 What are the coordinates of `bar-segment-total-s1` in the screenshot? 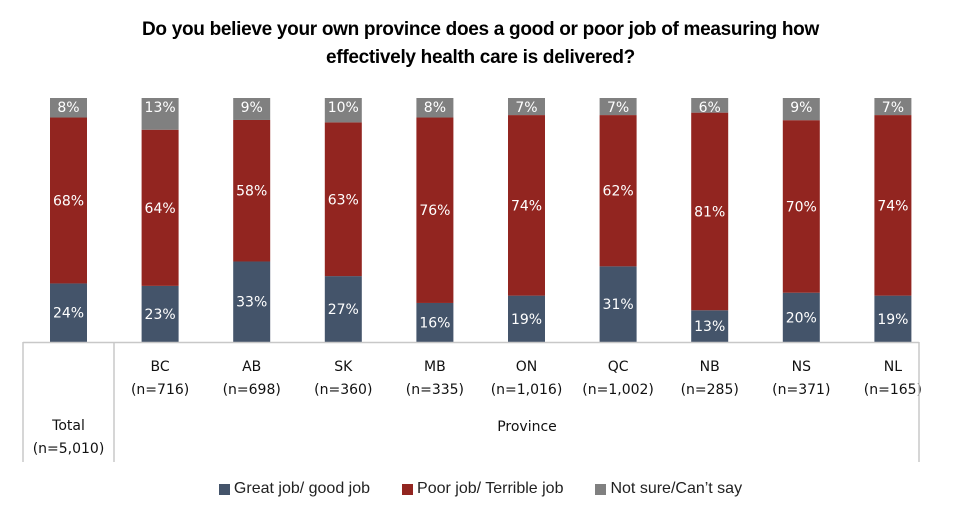 It's located at (68, 200).